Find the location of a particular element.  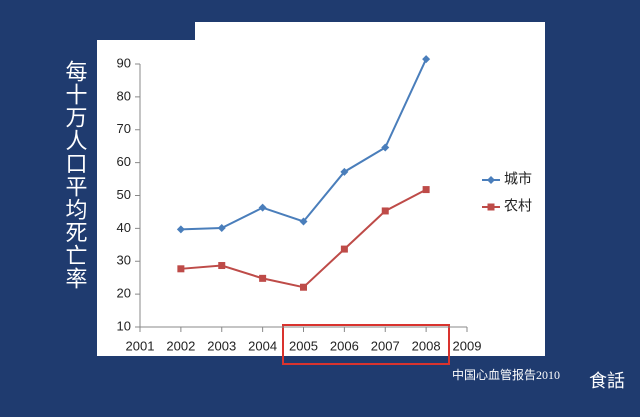

legend-label: 农村 is located at coordinates (518, 206).